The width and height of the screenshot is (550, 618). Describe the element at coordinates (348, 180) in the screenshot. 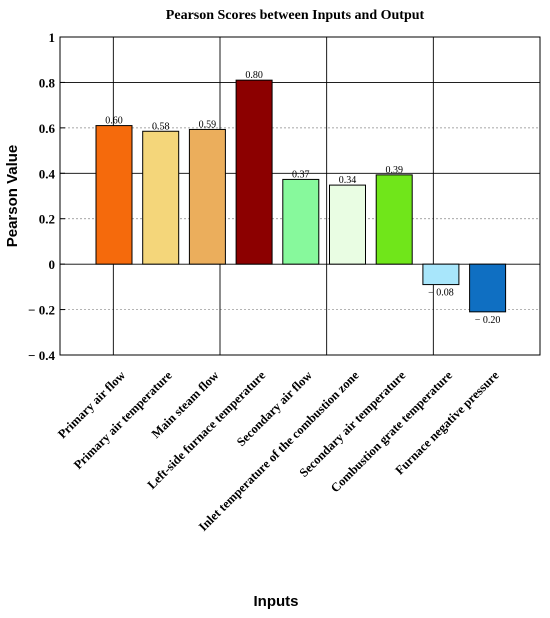

I see `value-label: 0.34` at that location.